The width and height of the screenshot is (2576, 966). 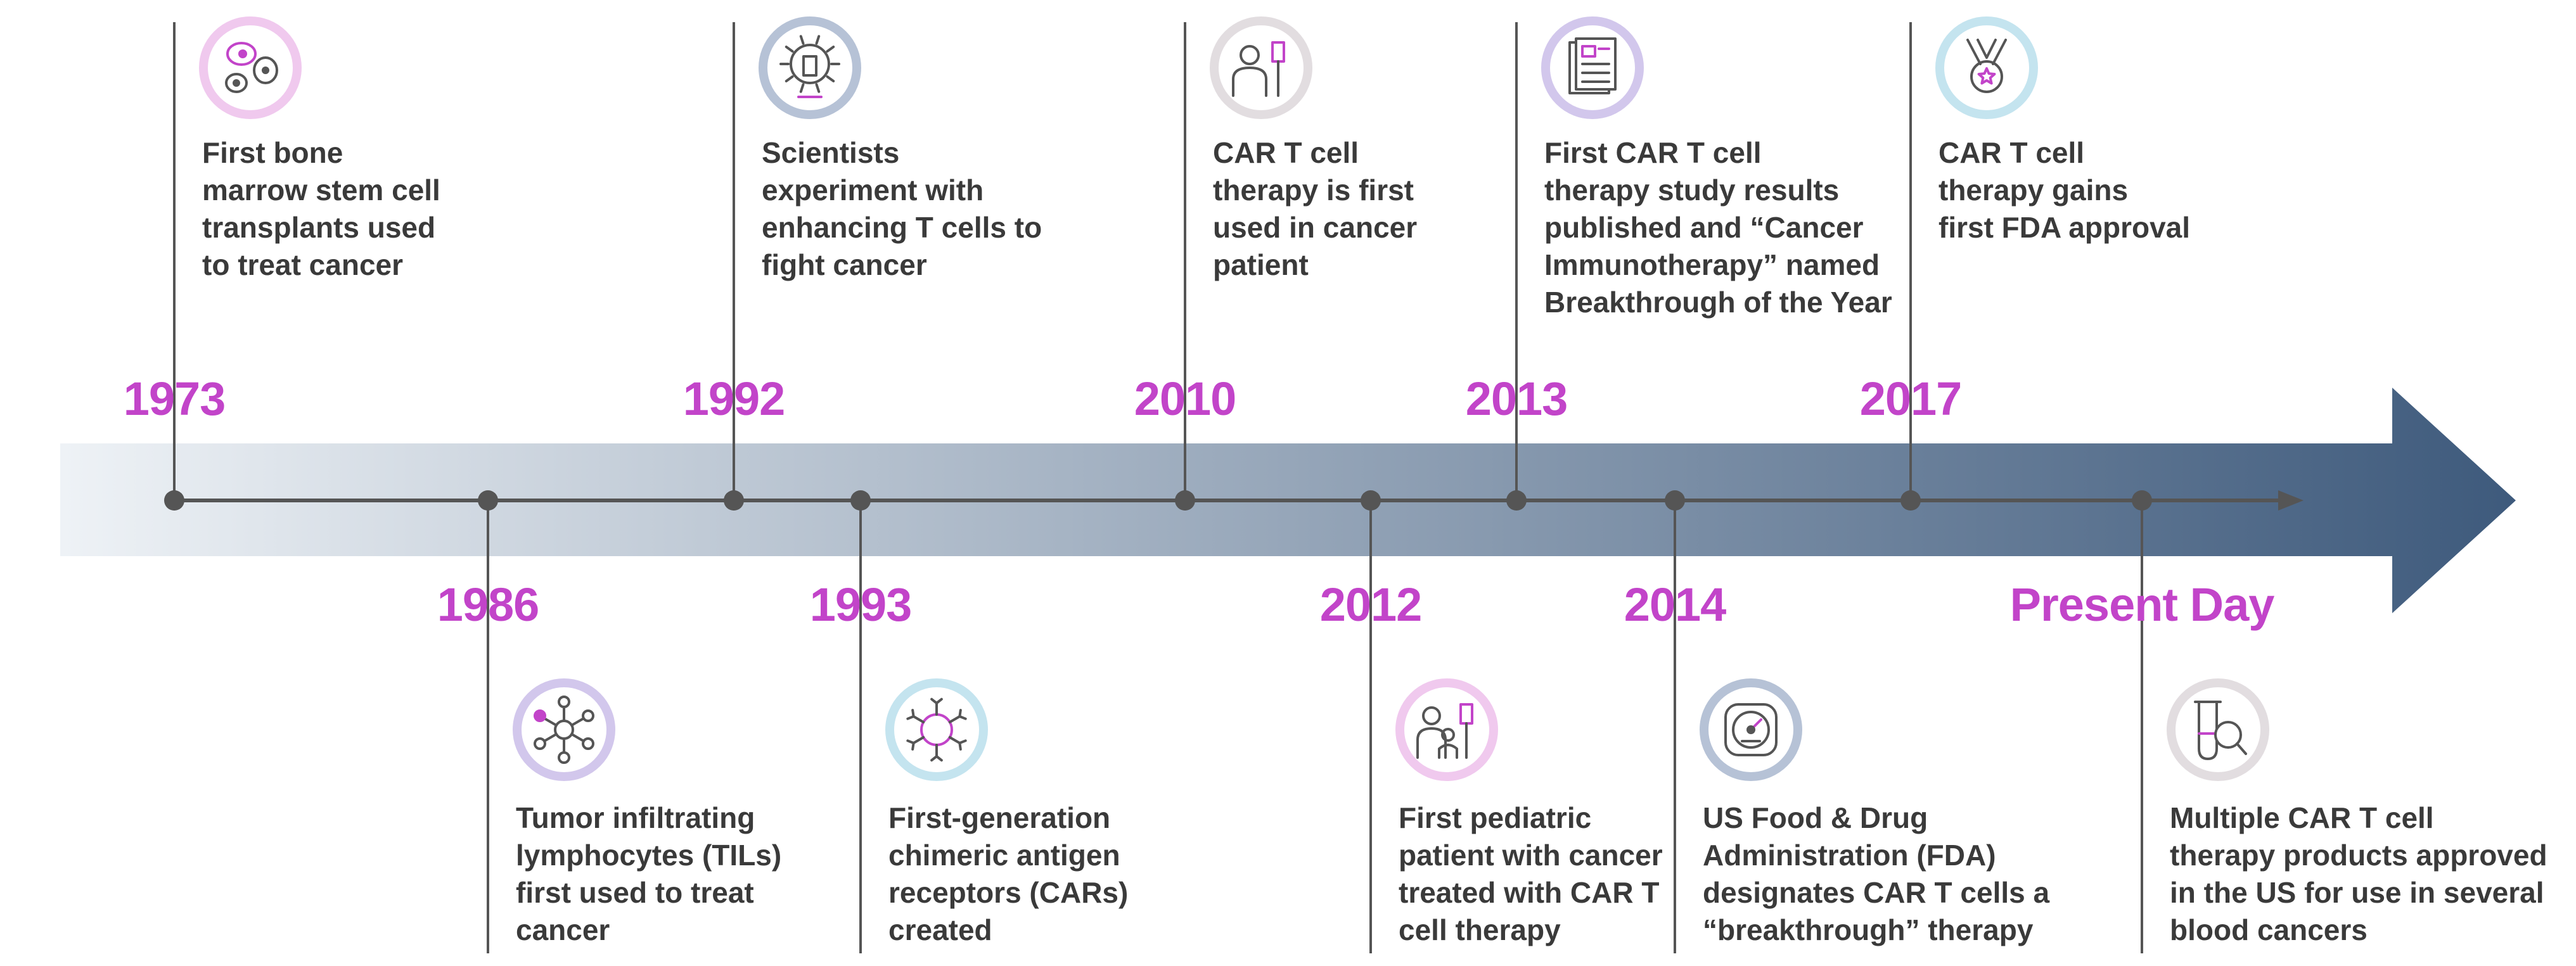 What do you see at coordinates (1675, 604) in the screenshot?
I see `event-year: 2014` at bounding box center [1675, 604].